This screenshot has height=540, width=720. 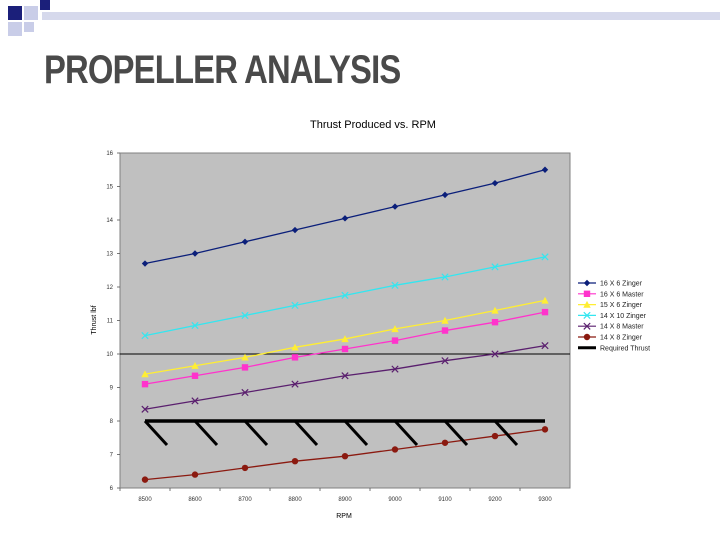 What do you see at coordinates (381, 16) in the screenshot?
I see `header-bar` at bounding box center [381, 16].